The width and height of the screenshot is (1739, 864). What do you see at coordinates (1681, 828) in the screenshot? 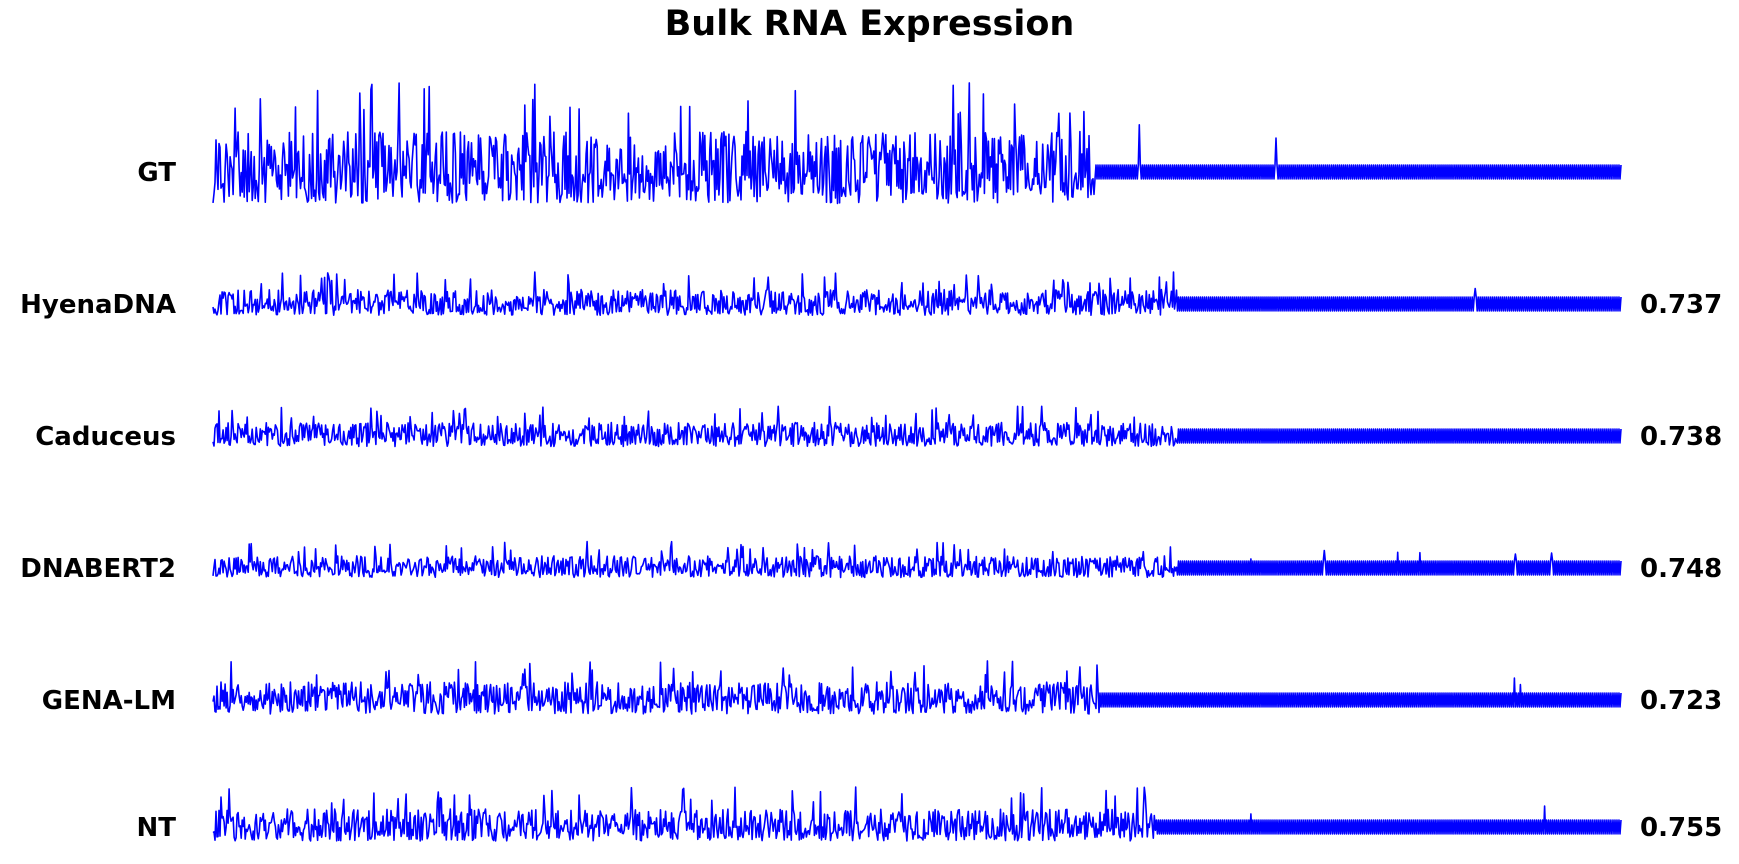
I see `track-score: 0.755` at bounding box center [1681, 828].